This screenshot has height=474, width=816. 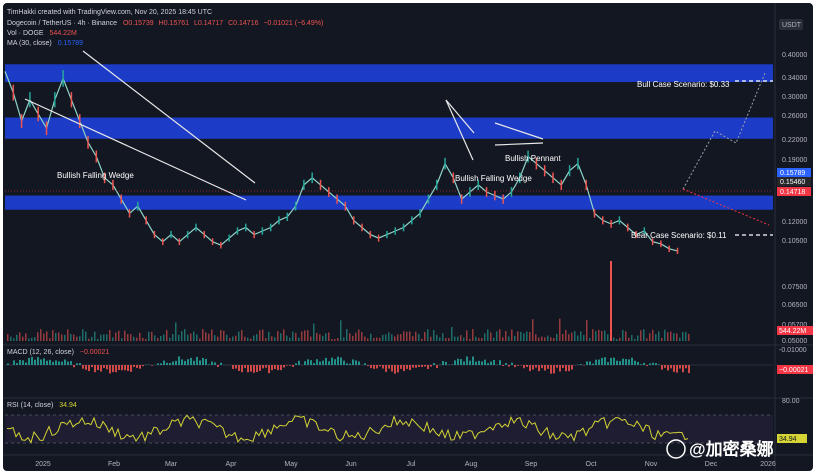 I want to click on price-tick: 0.05700, so click(x=794, y=325).